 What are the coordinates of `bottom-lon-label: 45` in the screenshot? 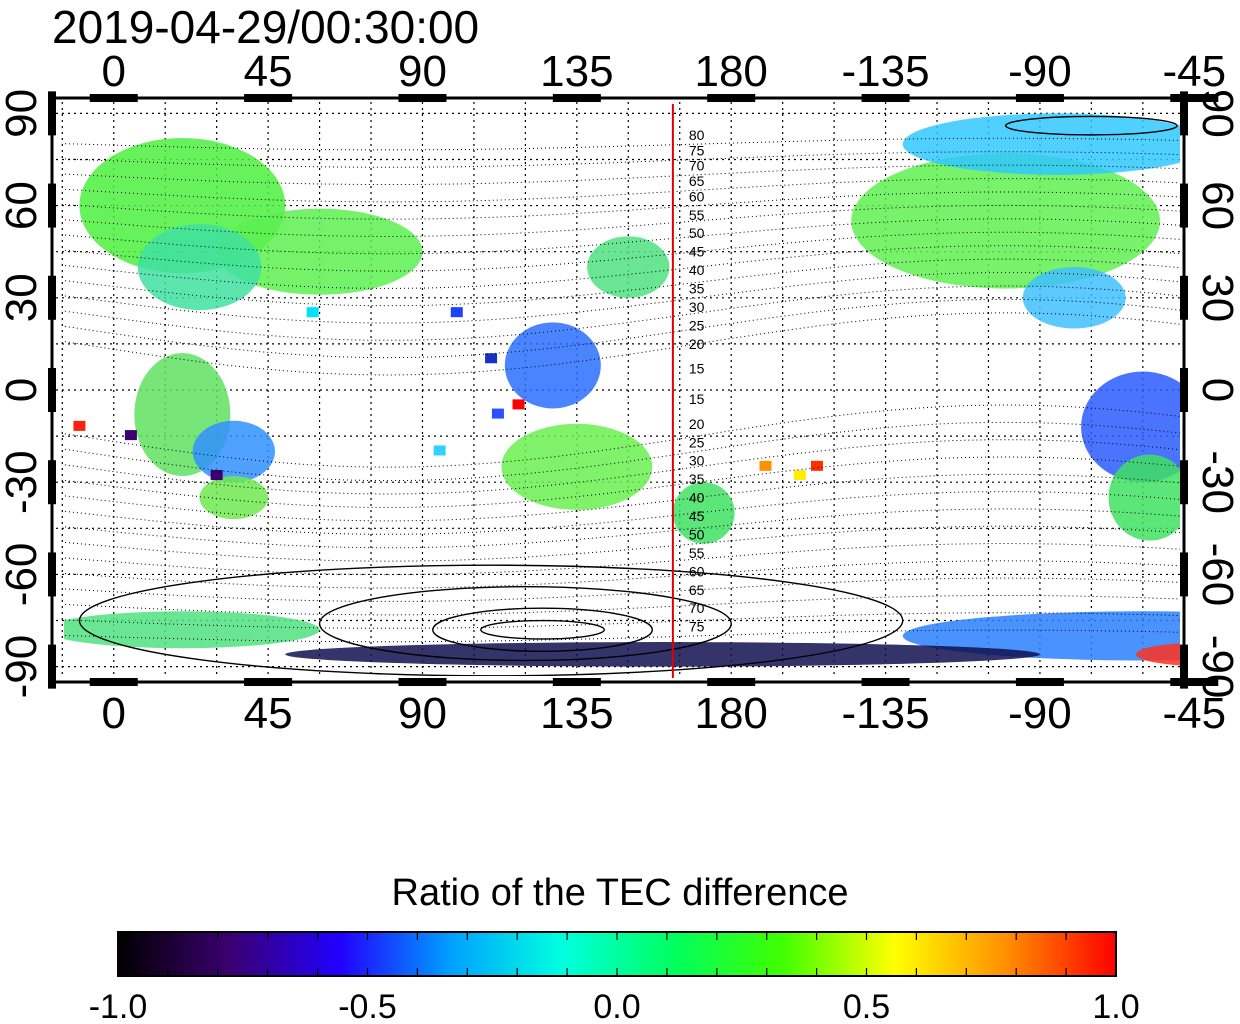 It's located at (268, 713).